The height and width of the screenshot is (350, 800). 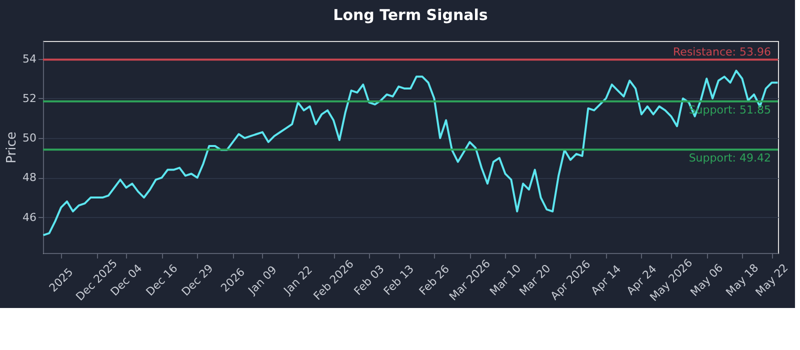 I want to click on y-tick-label: 54, so click(x=29, y=59).